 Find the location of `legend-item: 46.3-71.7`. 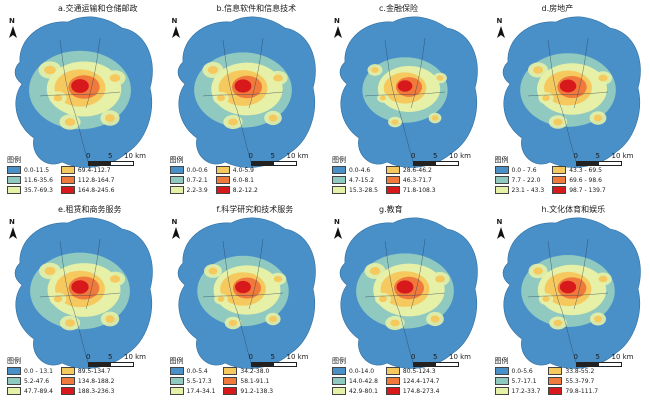

legend-item: 46.3-71.7 is located at coordinates (410, 180).